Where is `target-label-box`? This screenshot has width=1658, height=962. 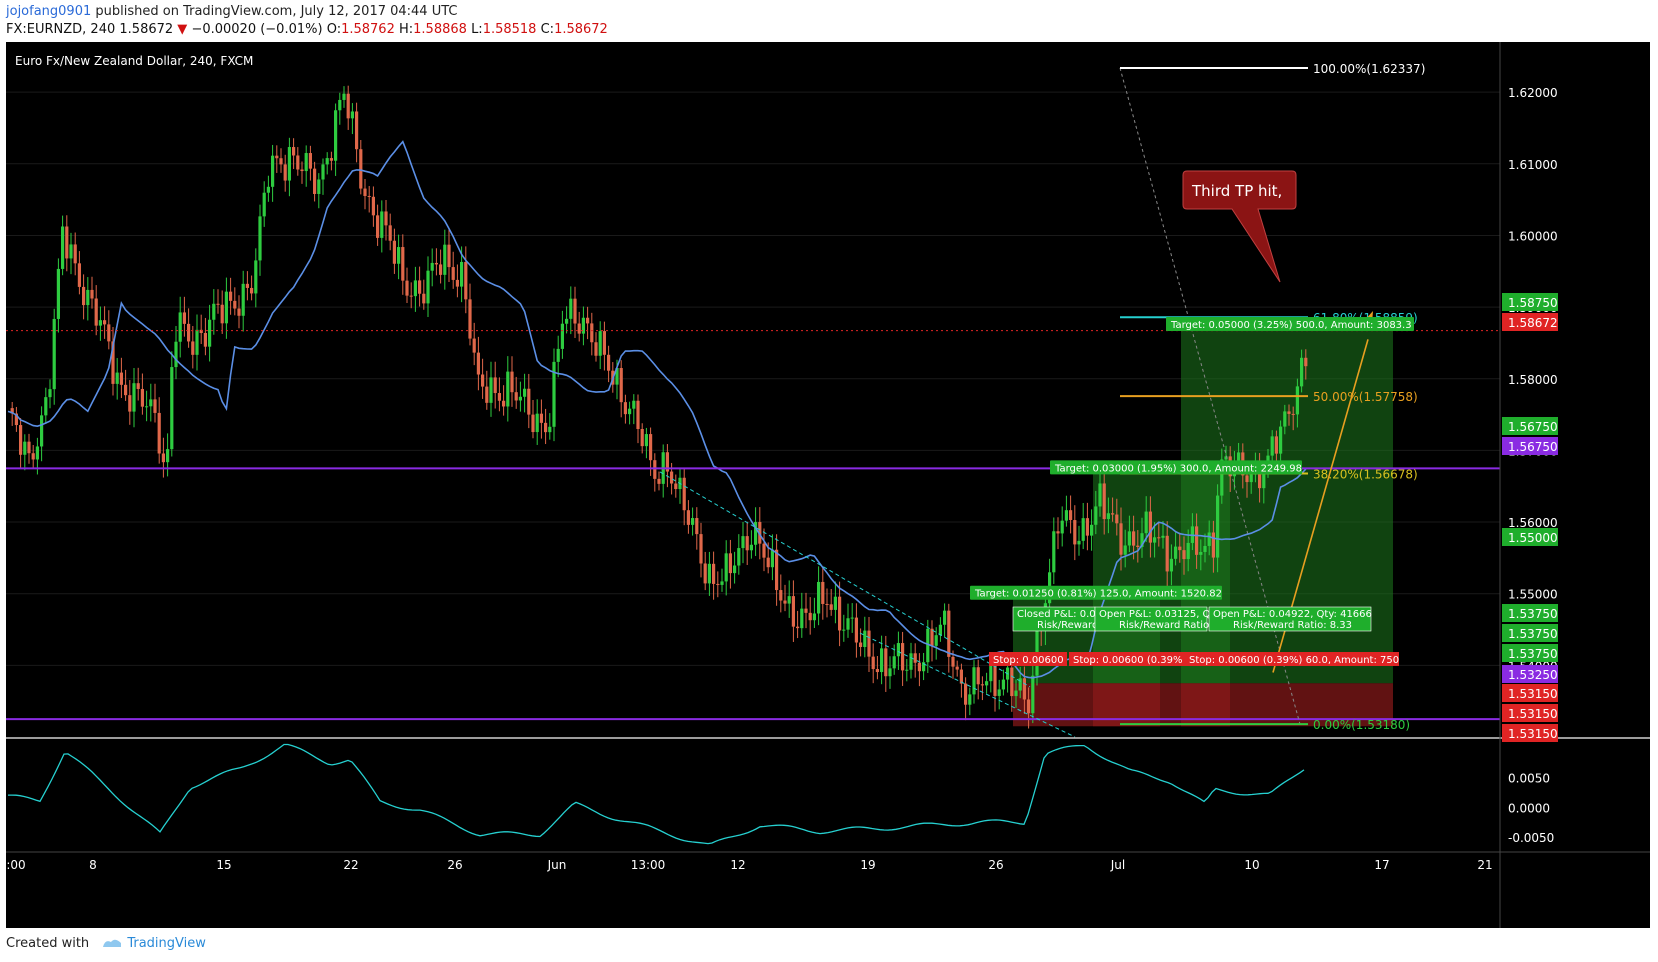 target-label-box is located at coordinates (1290, 324).